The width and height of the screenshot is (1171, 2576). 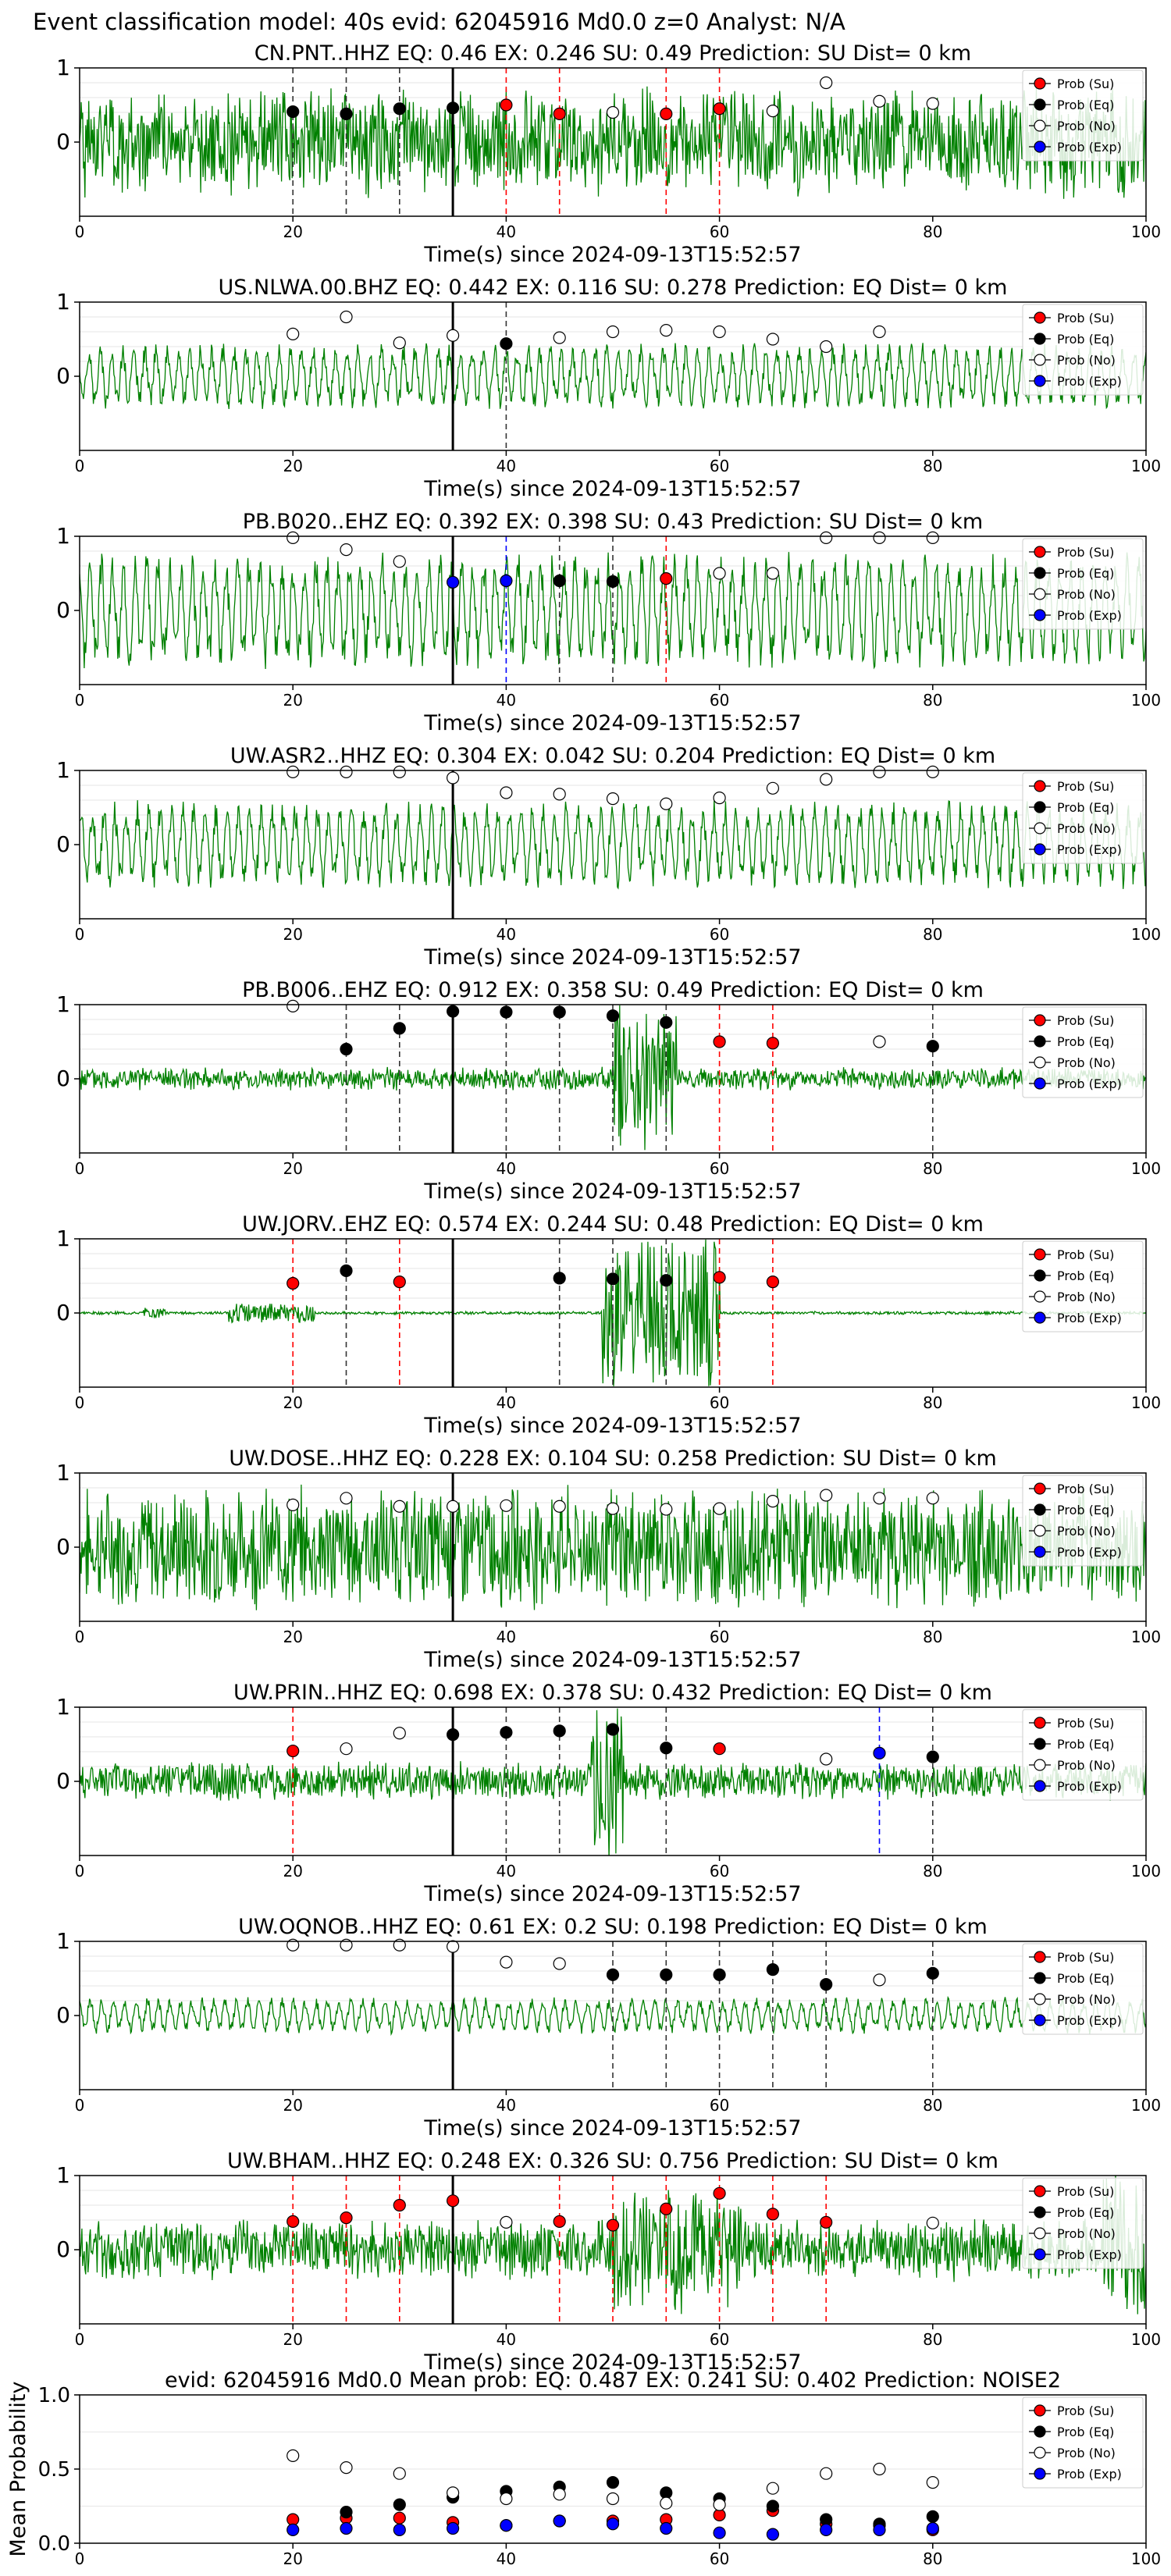 What do you see at coordinates (54, 2395) in the screenshot?
I see `y-tick-label: 1.0` at bounding box center [54, 2395].